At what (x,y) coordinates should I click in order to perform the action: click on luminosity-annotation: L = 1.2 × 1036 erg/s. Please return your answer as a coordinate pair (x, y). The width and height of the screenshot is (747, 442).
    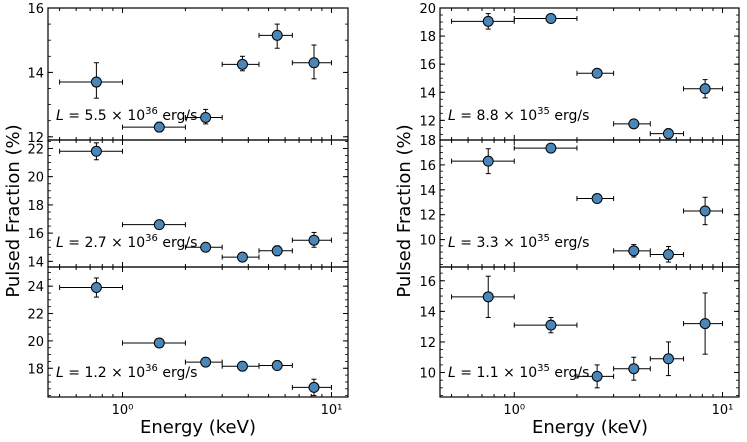
    Looking at the image, I should click on (126, 372).